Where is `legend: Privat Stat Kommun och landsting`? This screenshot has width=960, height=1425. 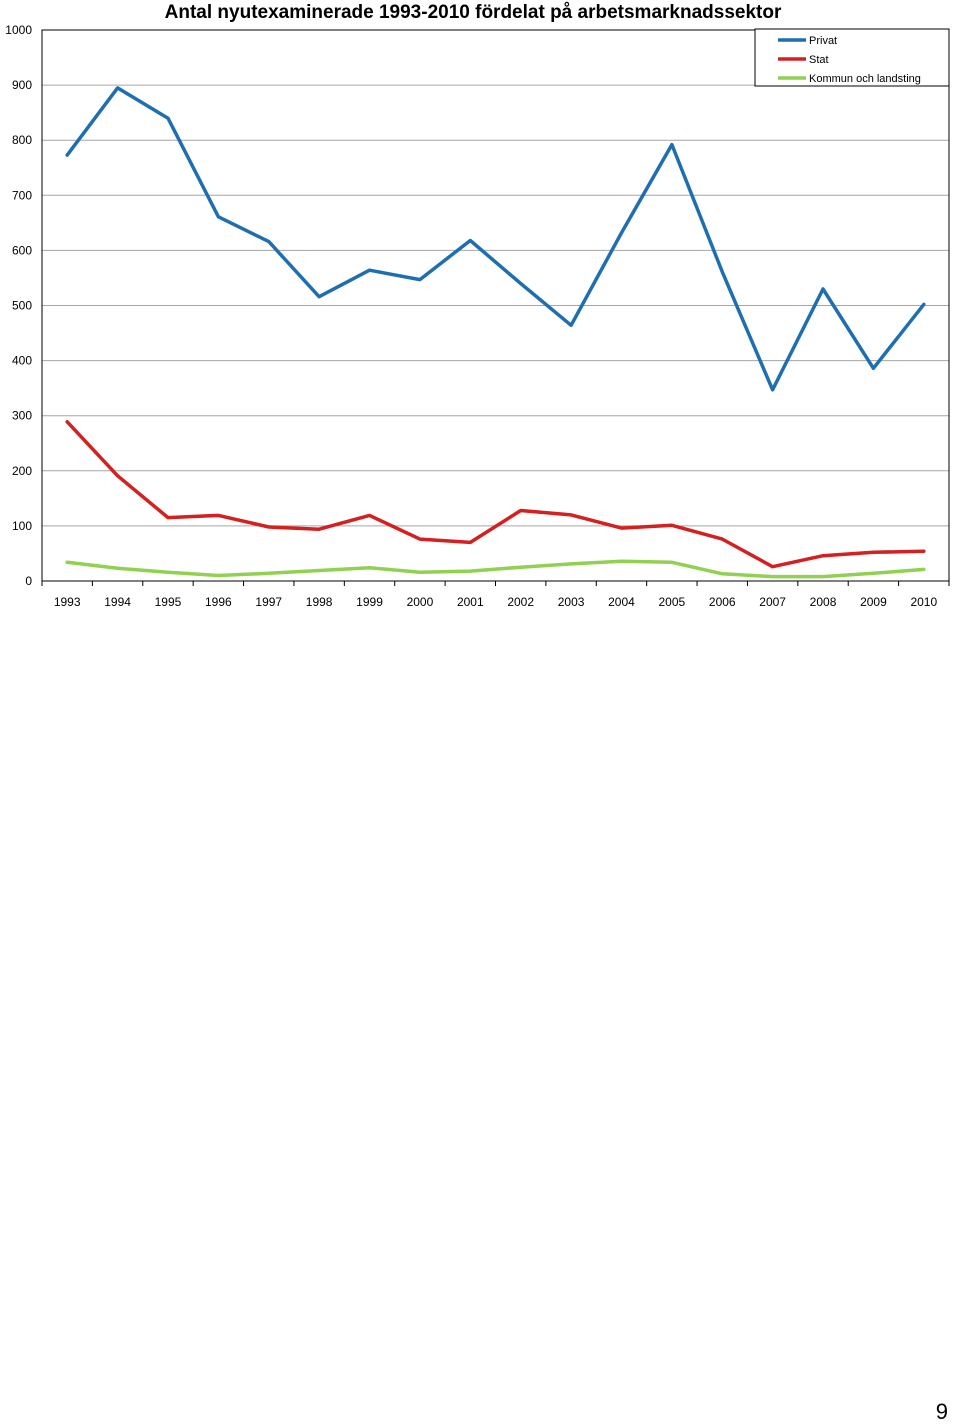
legend: Privat Stat Kommun och landsting is located at coordinates (852, 57).